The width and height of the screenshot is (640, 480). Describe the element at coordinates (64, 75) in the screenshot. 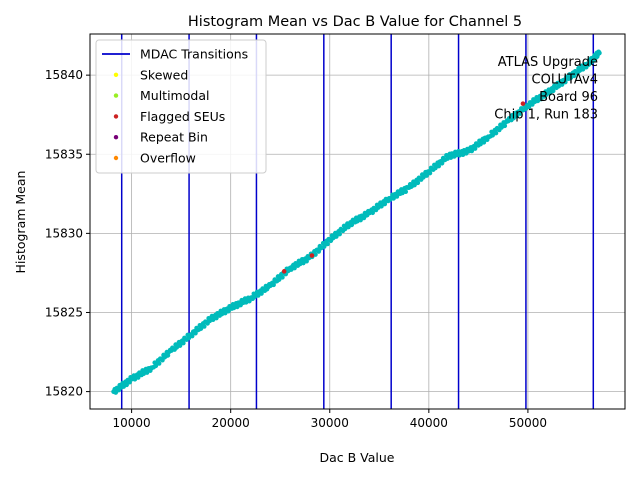

I see `y-tick-label: 15840` at that location.